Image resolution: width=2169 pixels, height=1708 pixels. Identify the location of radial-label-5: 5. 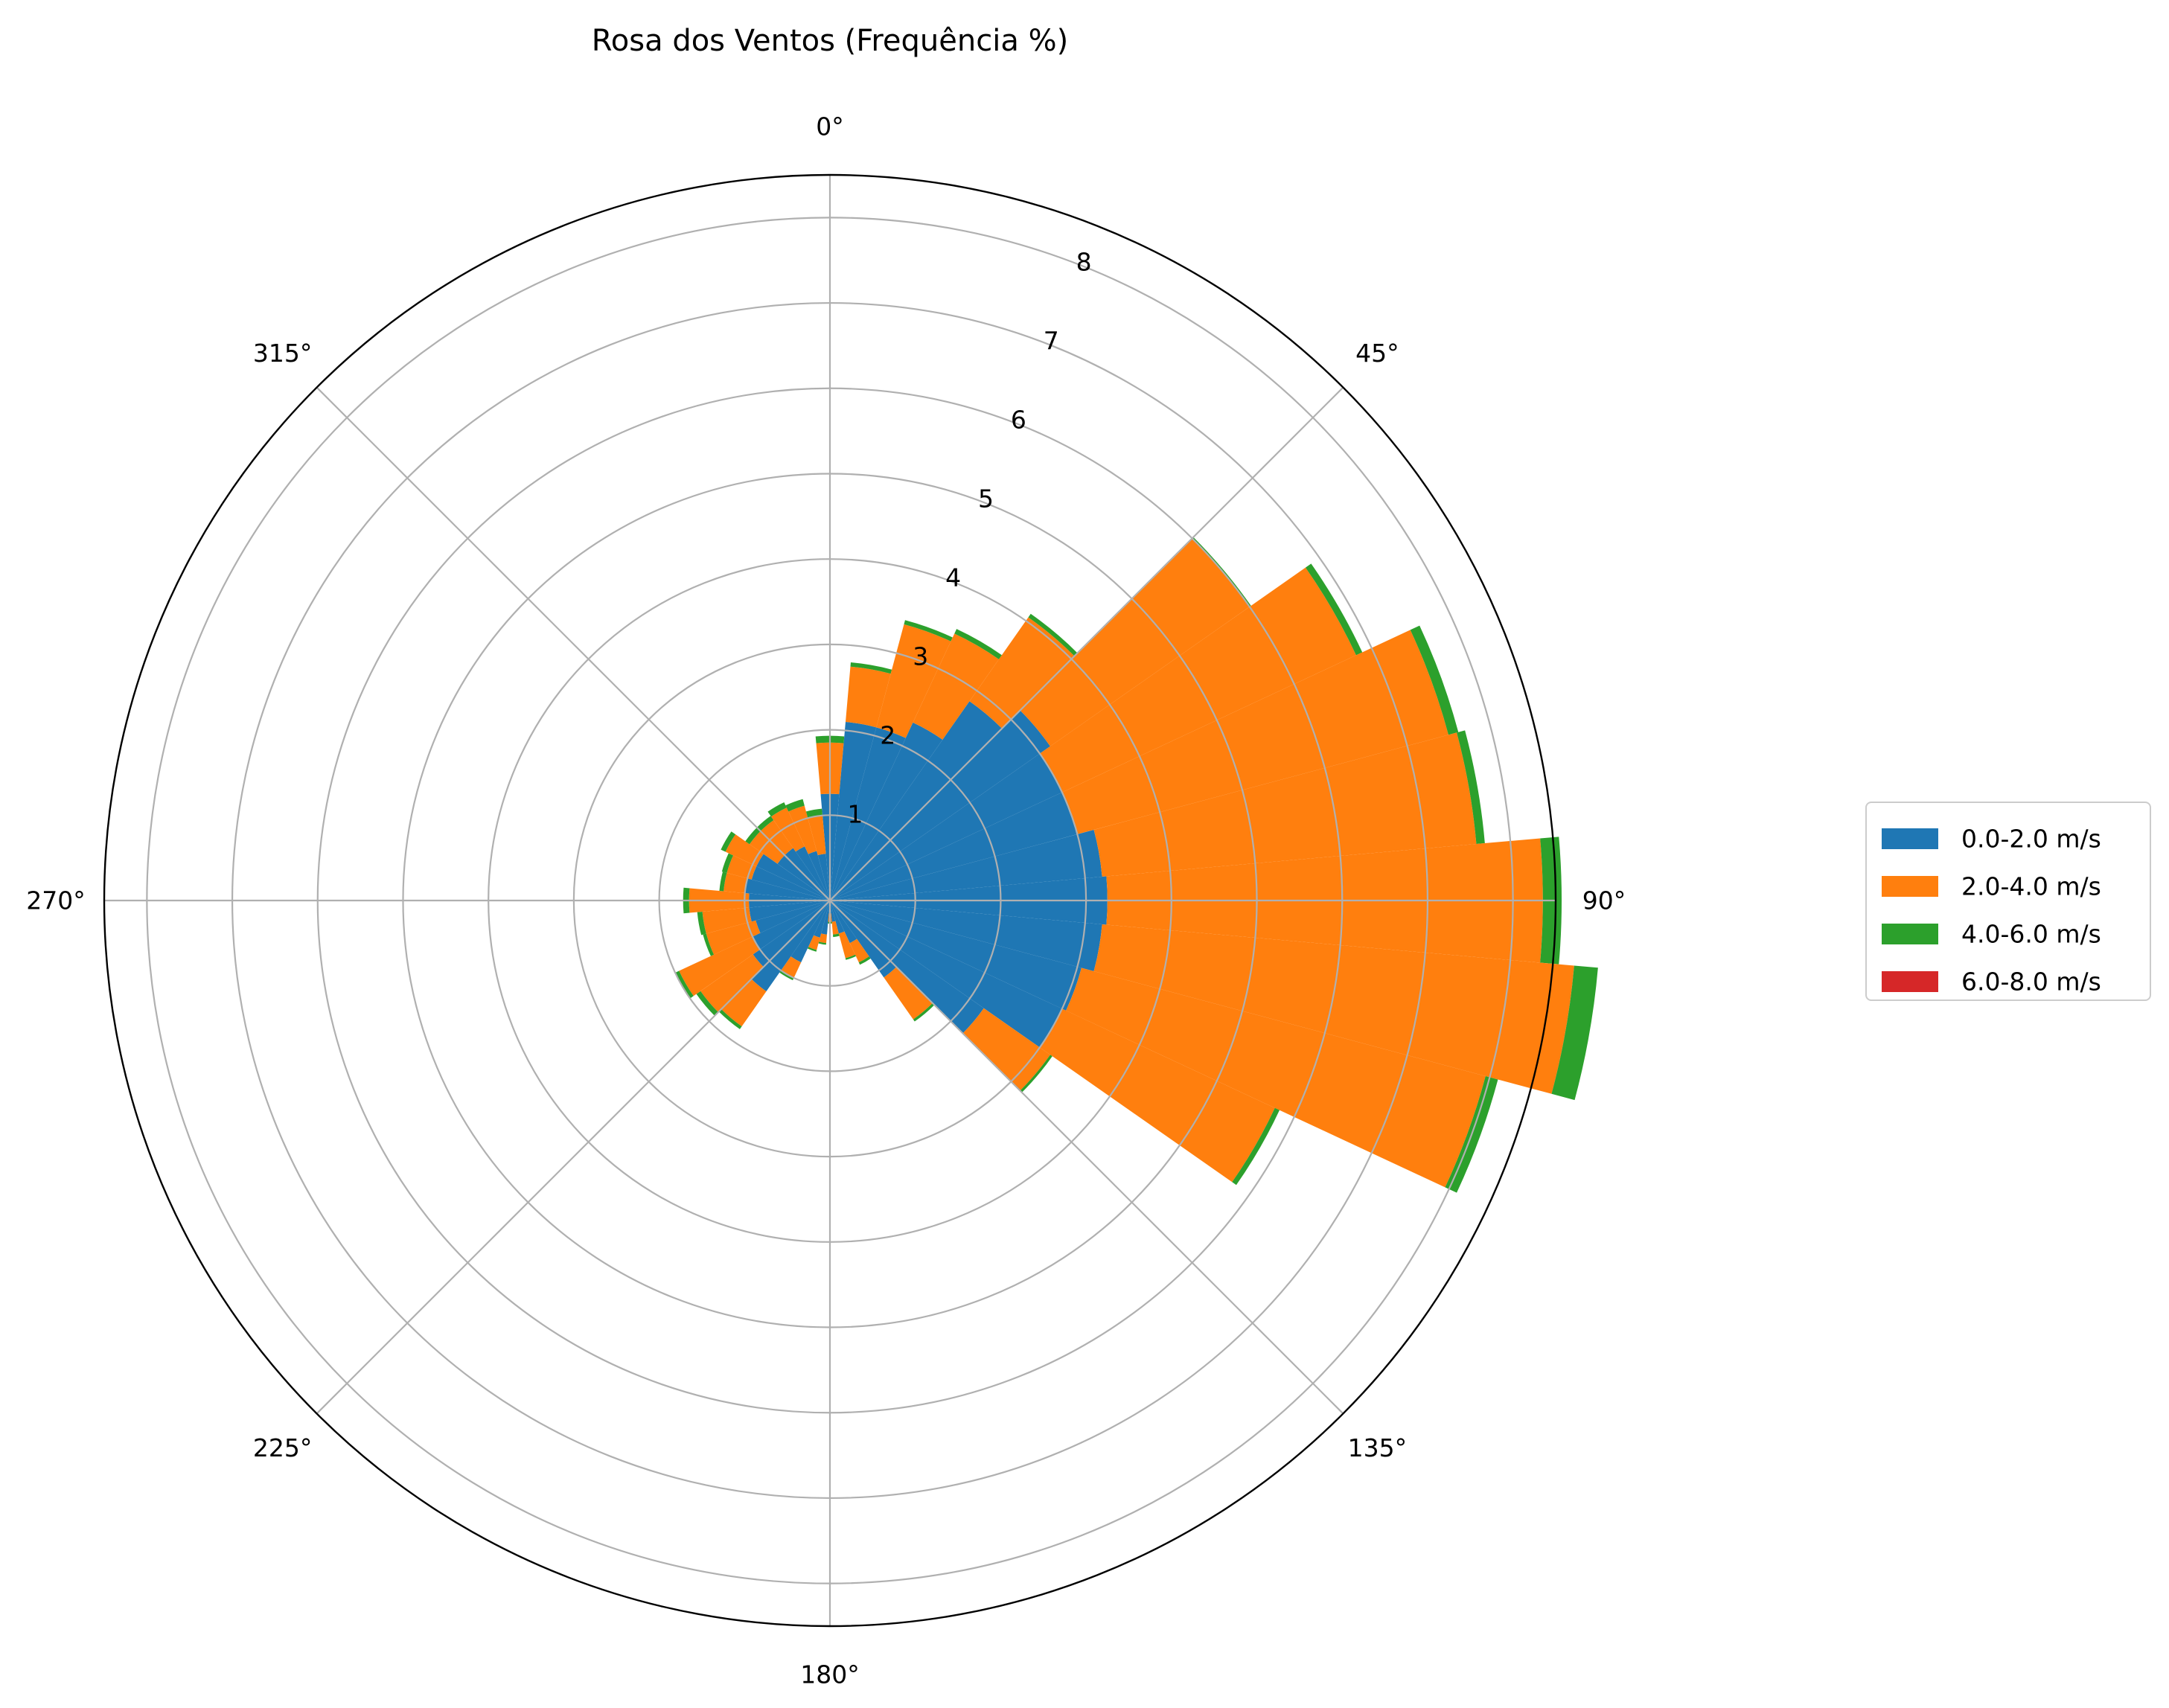
(986, 499).